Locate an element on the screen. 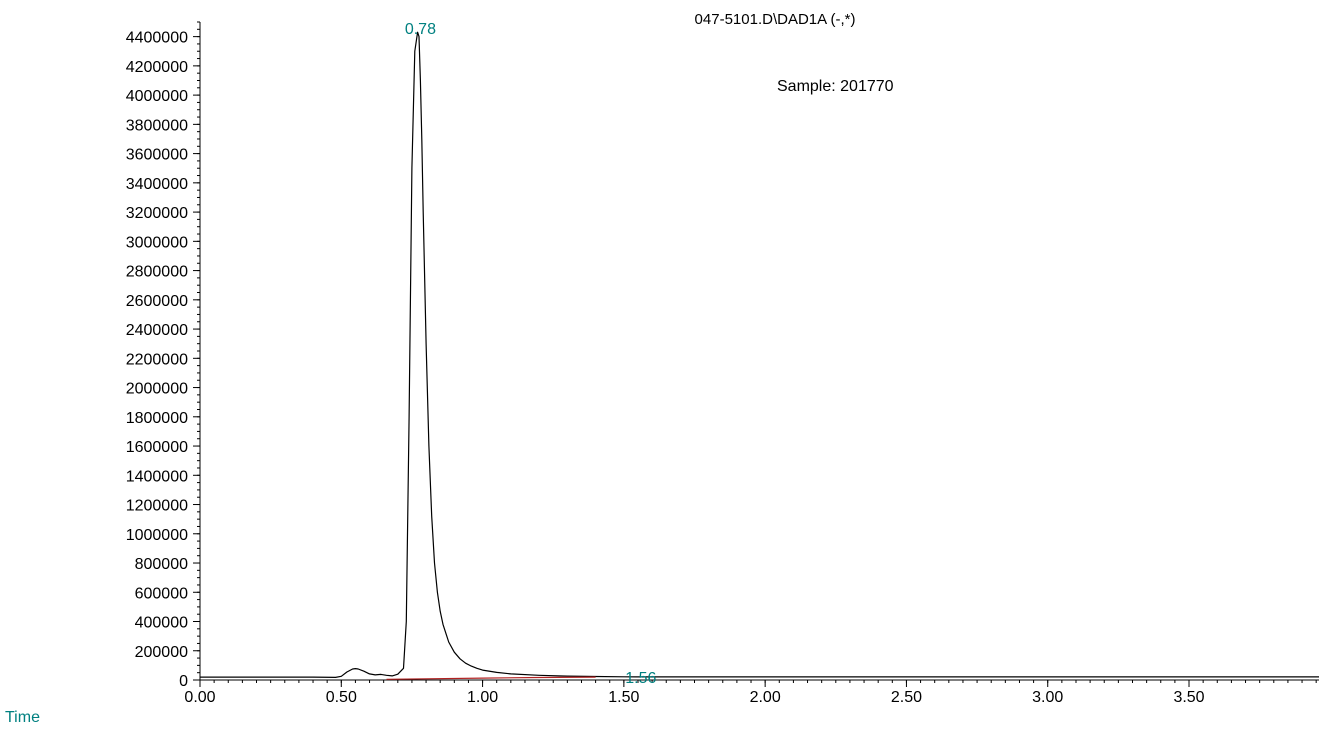 The height and width of the screenshot is (732, 1319). x-tick-label: 0.00 is located at coordinates (199, 697).